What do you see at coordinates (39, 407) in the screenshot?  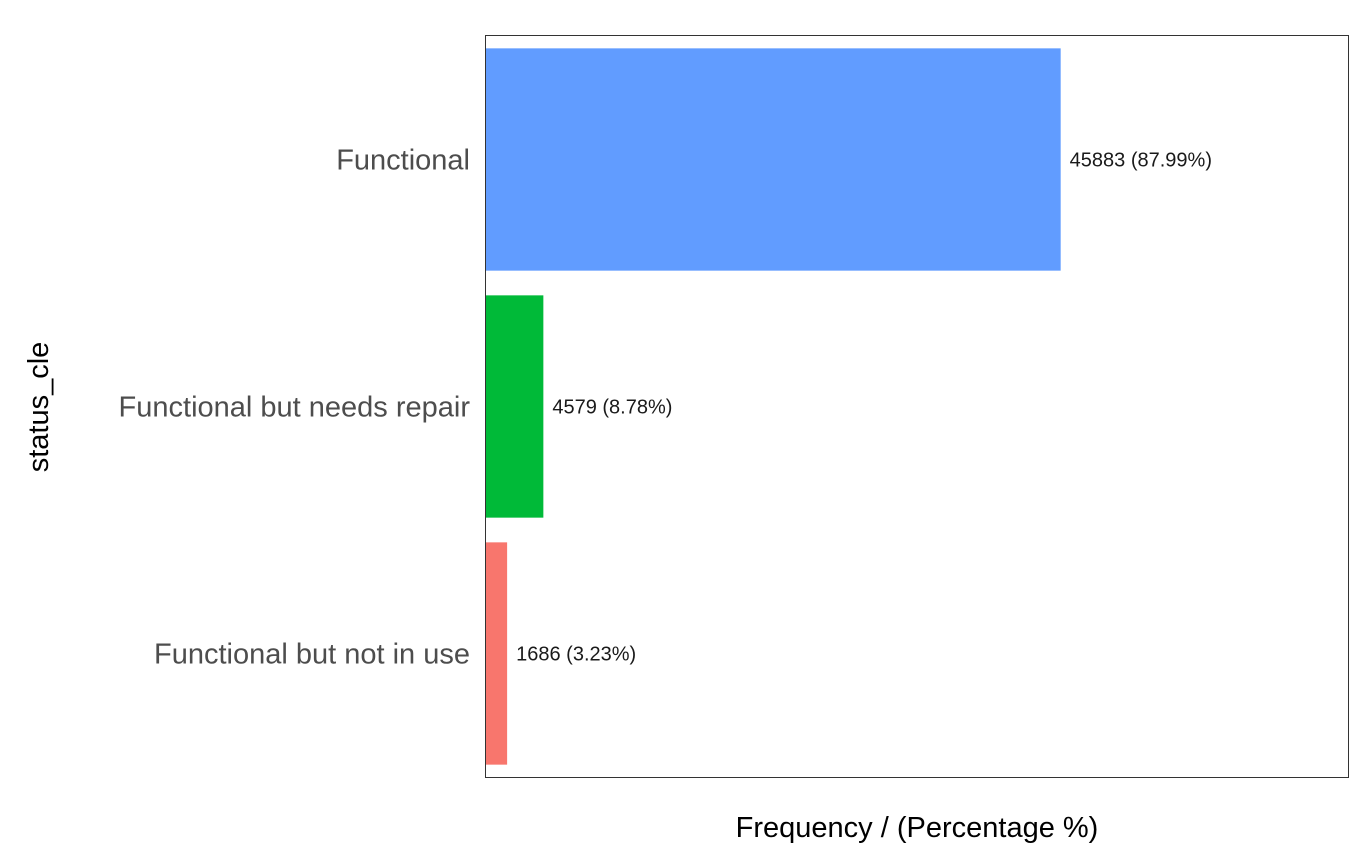 I see `y-axis-title: status_cle` at bounding box center [39, 407].